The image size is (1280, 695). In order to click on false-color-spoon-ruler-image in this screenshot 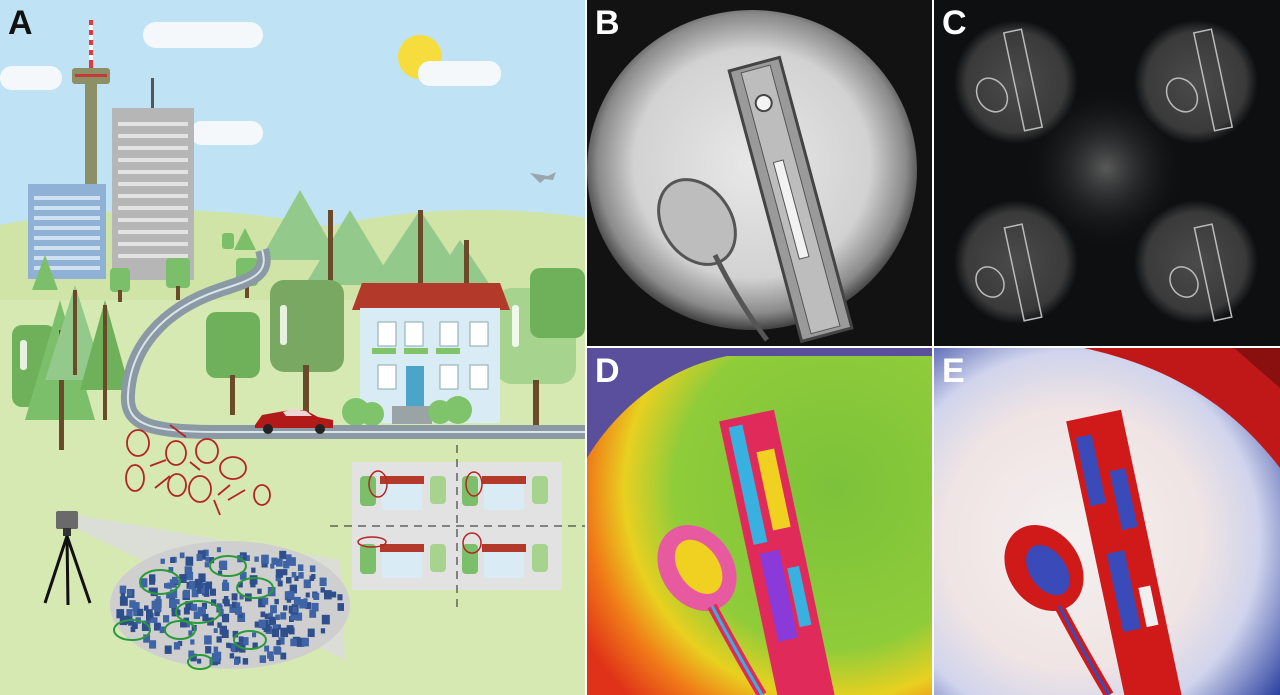, I will do `click(759, 521)`.